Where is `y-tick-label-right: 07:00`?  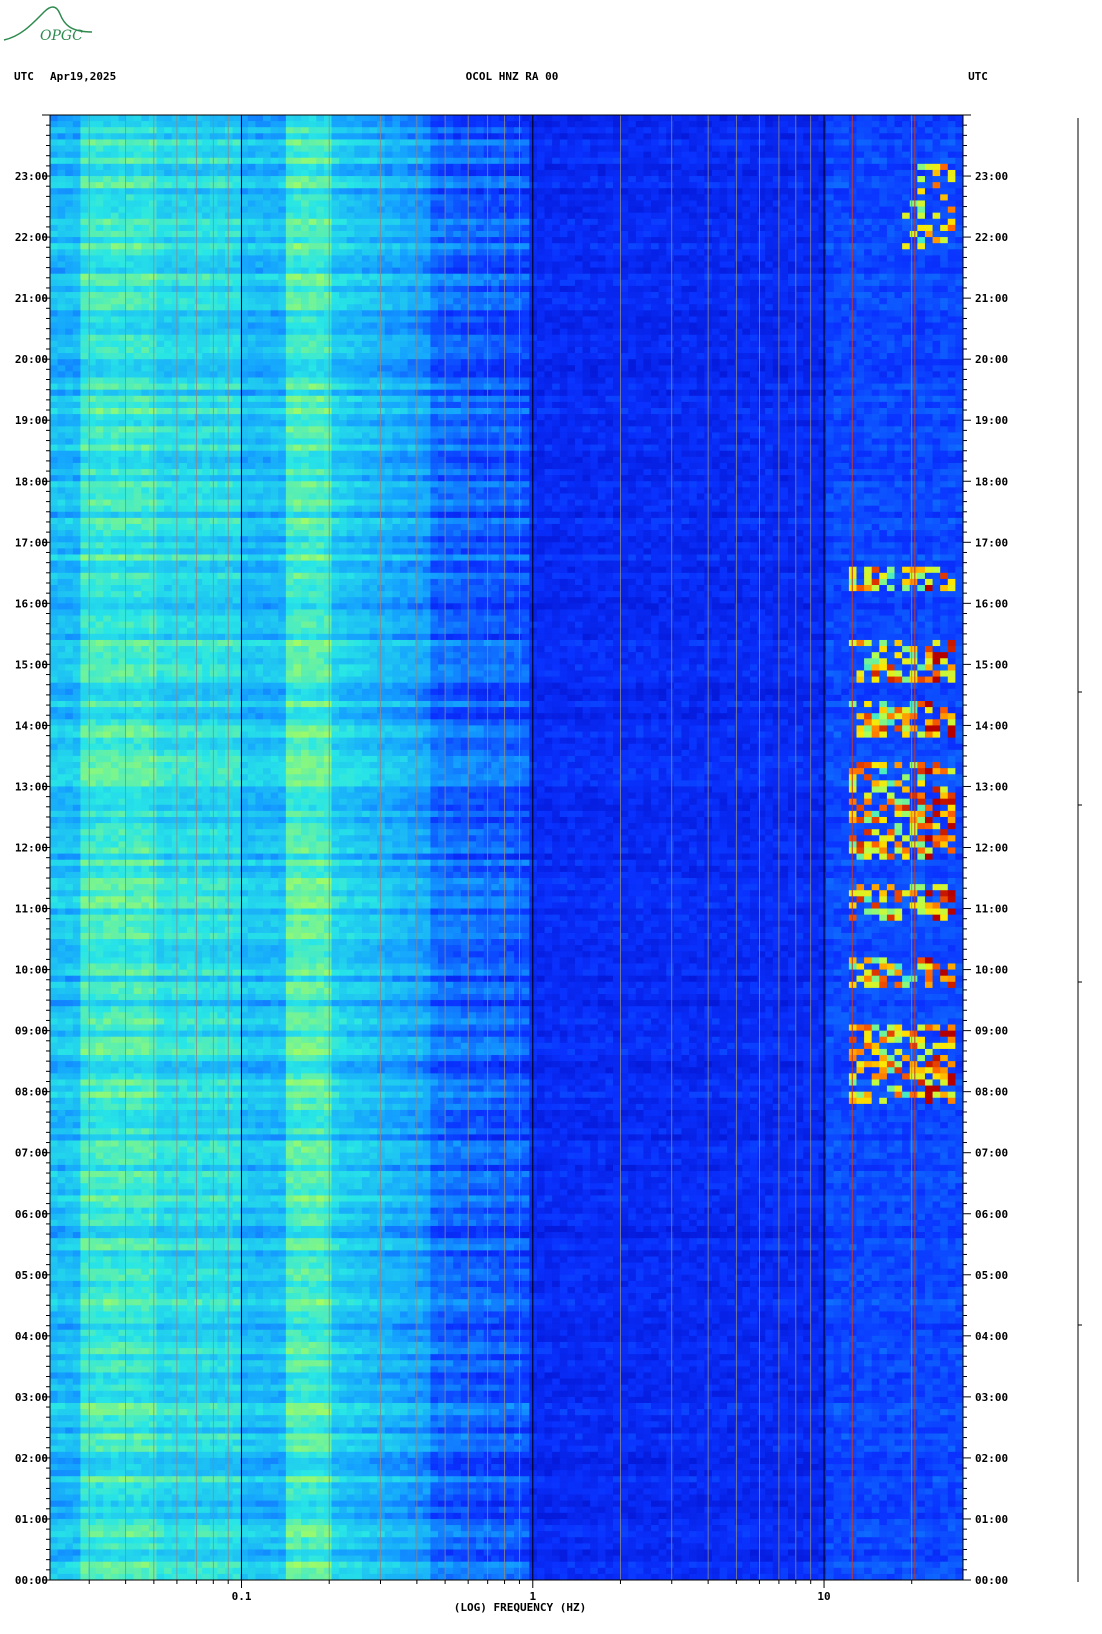
y-tick-label-right: 07:00 is located at coordinates (991, 1153).